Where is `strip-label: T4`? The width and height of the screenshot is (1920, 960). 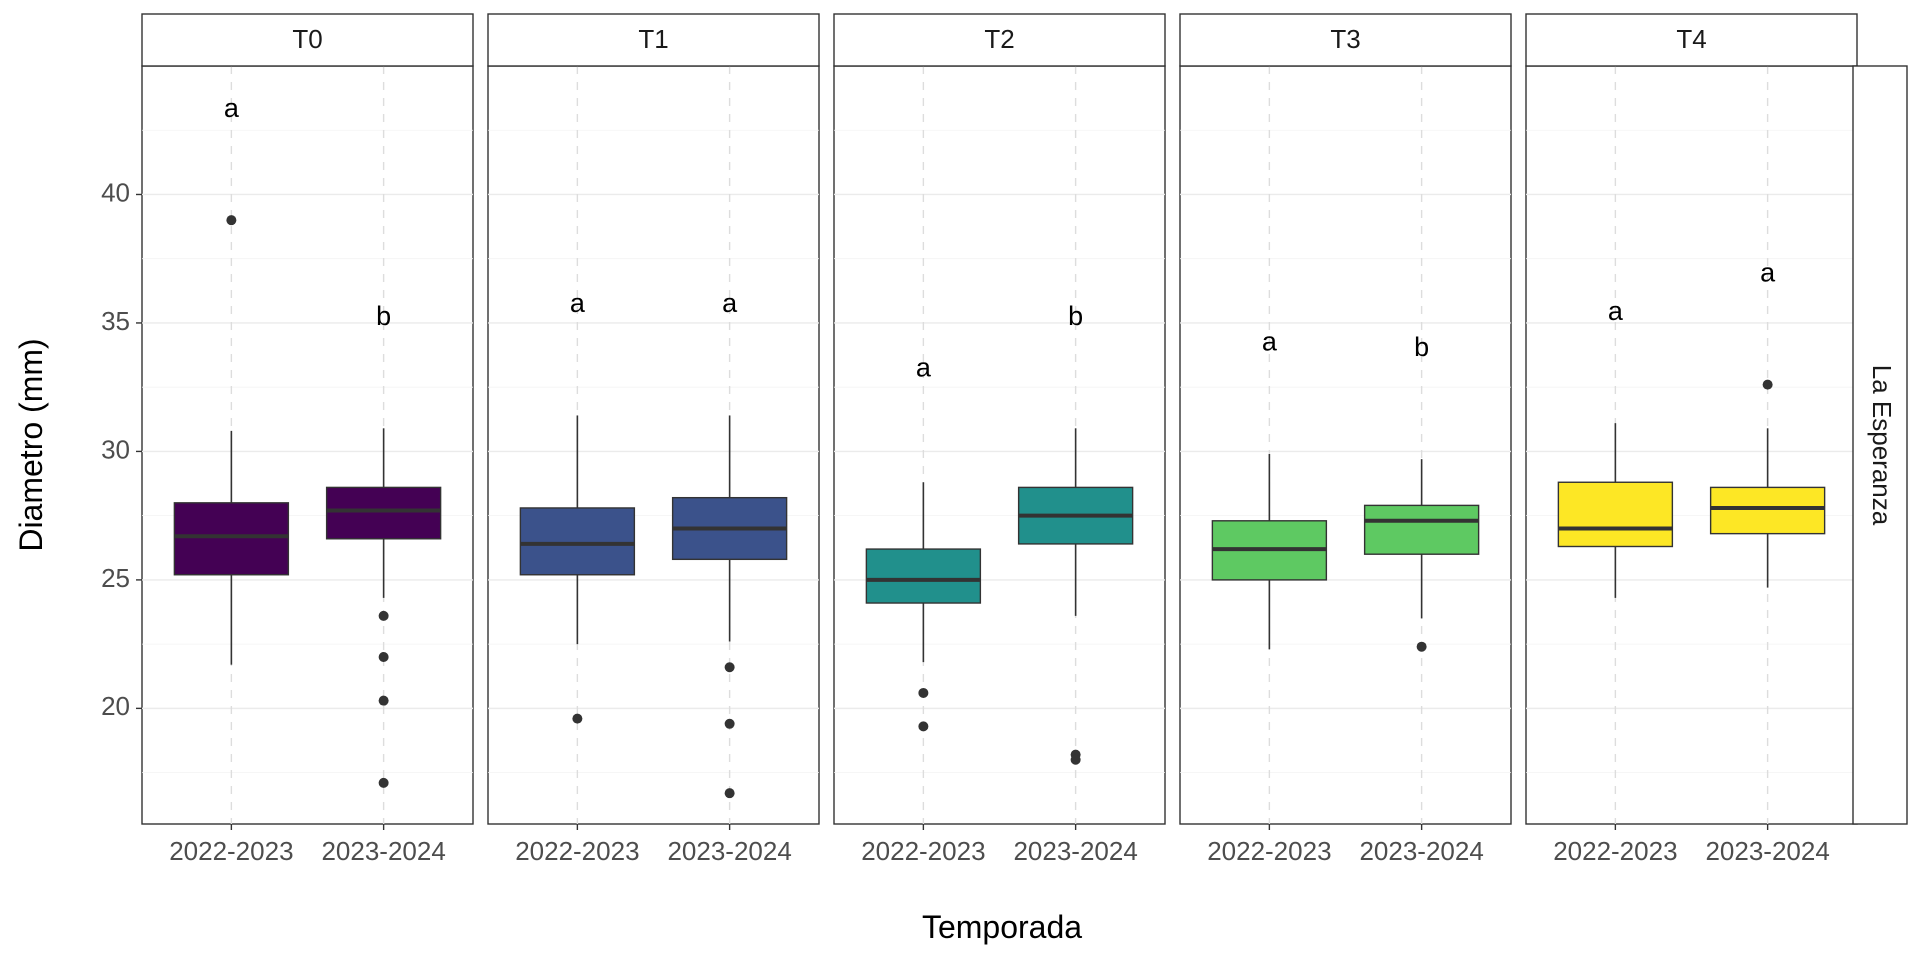
strip-label: T4 is located at coordinates (1691, 39).